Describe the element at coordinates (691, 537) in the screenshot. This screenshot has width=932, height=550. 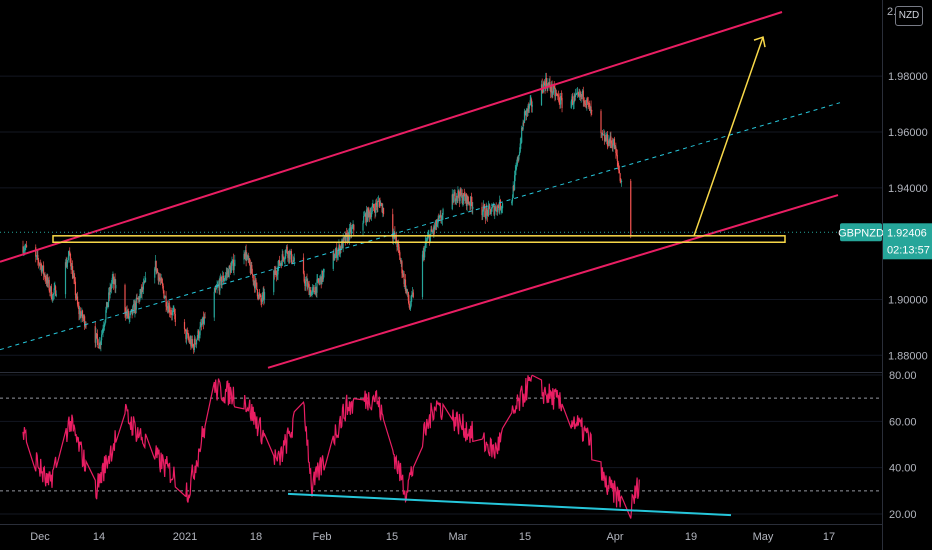
I see `time-tick-label: 19` at that location.